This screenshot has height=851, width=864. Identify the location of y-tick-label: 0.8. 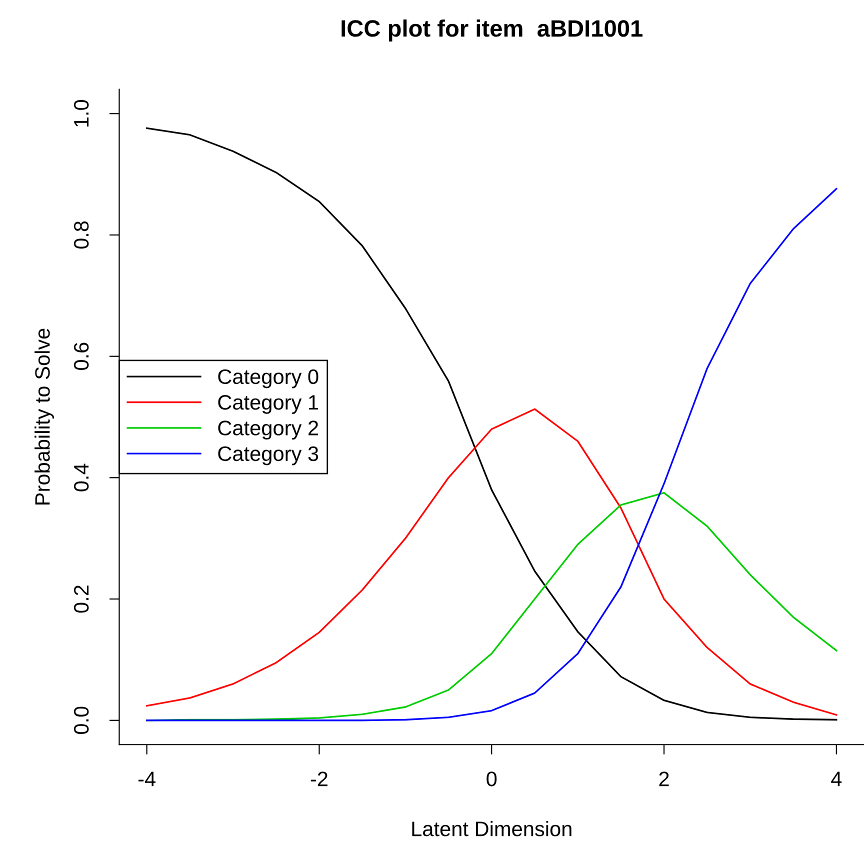
(81, 235).